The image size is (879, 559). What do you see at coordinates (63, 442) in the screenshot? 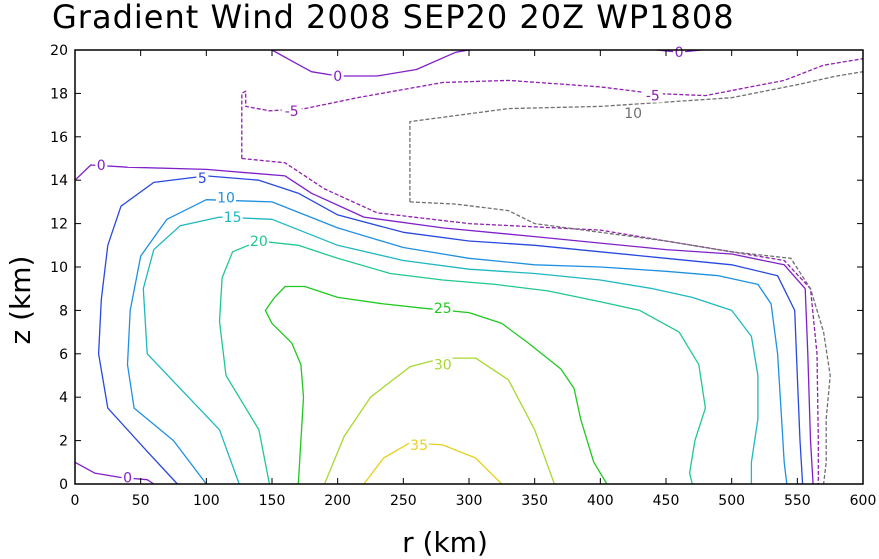
I see `y-tick-label: 2` at bounding box center [63, 442].